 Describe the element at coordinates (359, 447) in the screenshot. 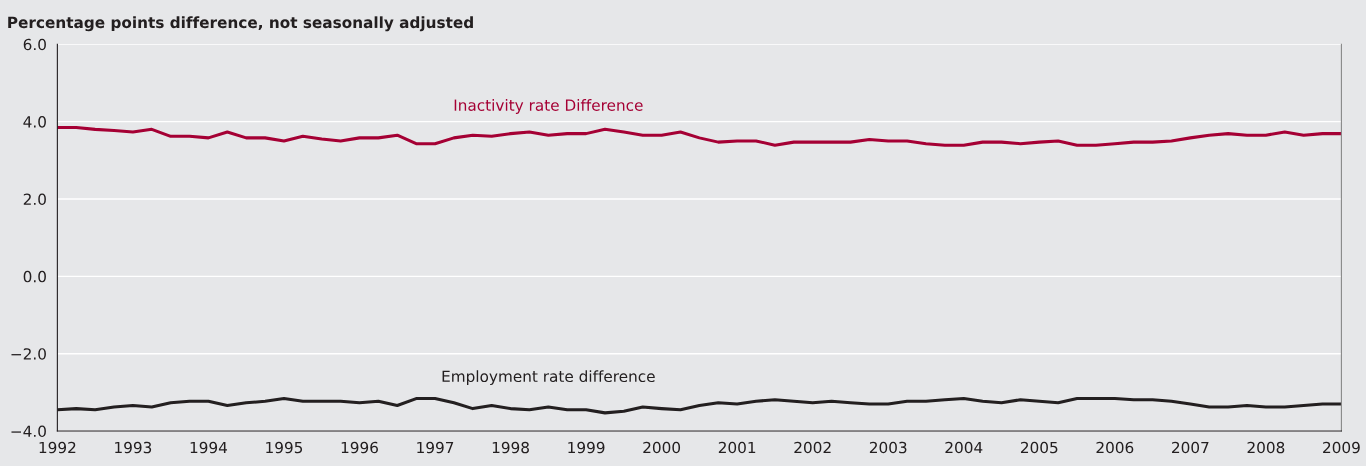

I see `x-tick-label: 1996` at that location.